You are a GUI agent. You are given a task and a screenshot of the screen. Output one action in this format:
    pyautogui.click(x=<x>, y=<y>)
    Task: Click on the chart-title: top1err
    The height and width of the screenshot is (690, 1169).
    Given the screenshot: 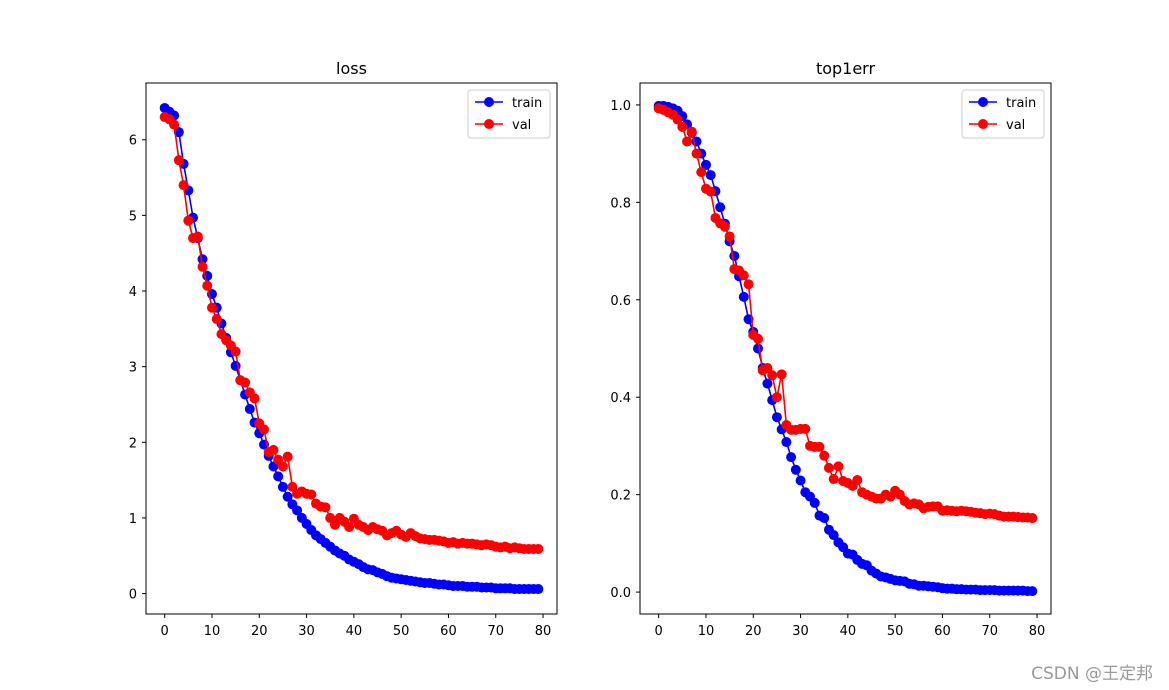 What is the action you would take?
    pyautogui.click(x=846, y=68)
    